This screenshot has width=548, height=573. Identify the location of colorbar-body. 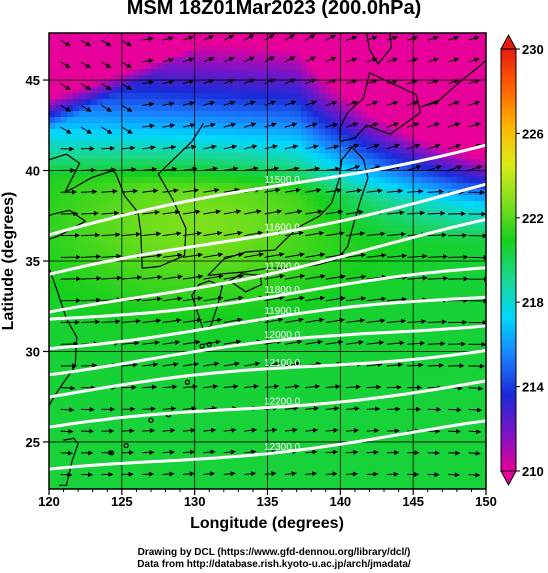
(508, 260).